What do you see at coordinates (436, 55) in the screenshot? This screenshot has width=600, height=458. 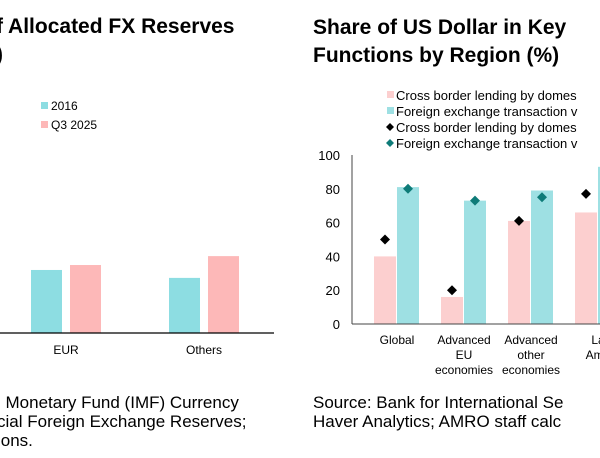 I see `right-title-line-2: Functions by Region (%)` at bounding box center [436, 55].